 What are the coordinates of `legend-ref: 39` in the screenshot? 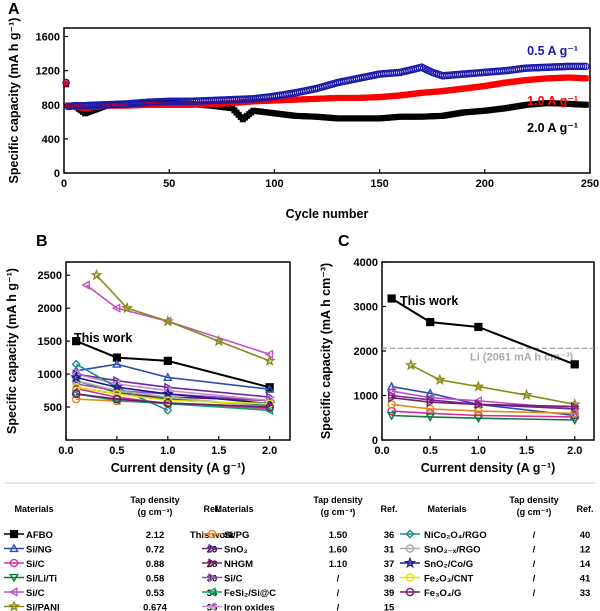 It's located at (389, 593).